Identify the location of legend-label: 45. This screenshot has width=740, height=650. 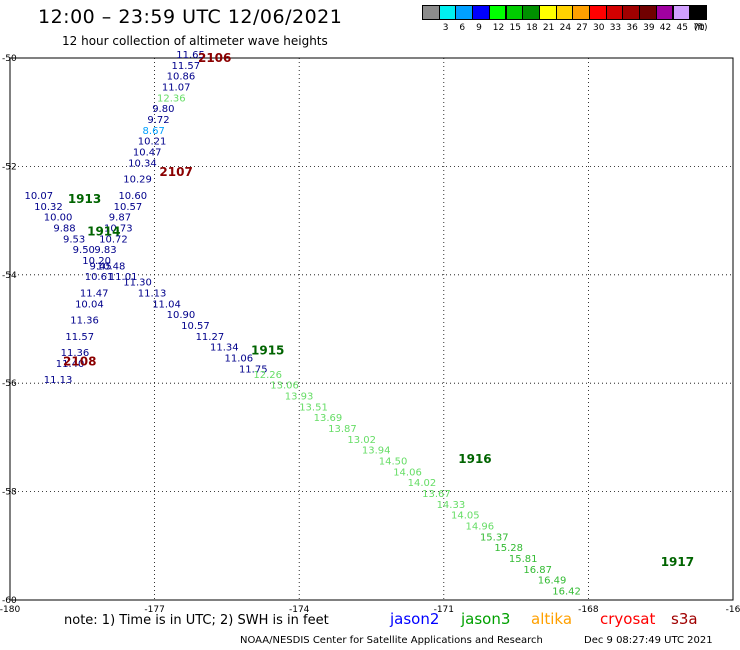
(682, 28).